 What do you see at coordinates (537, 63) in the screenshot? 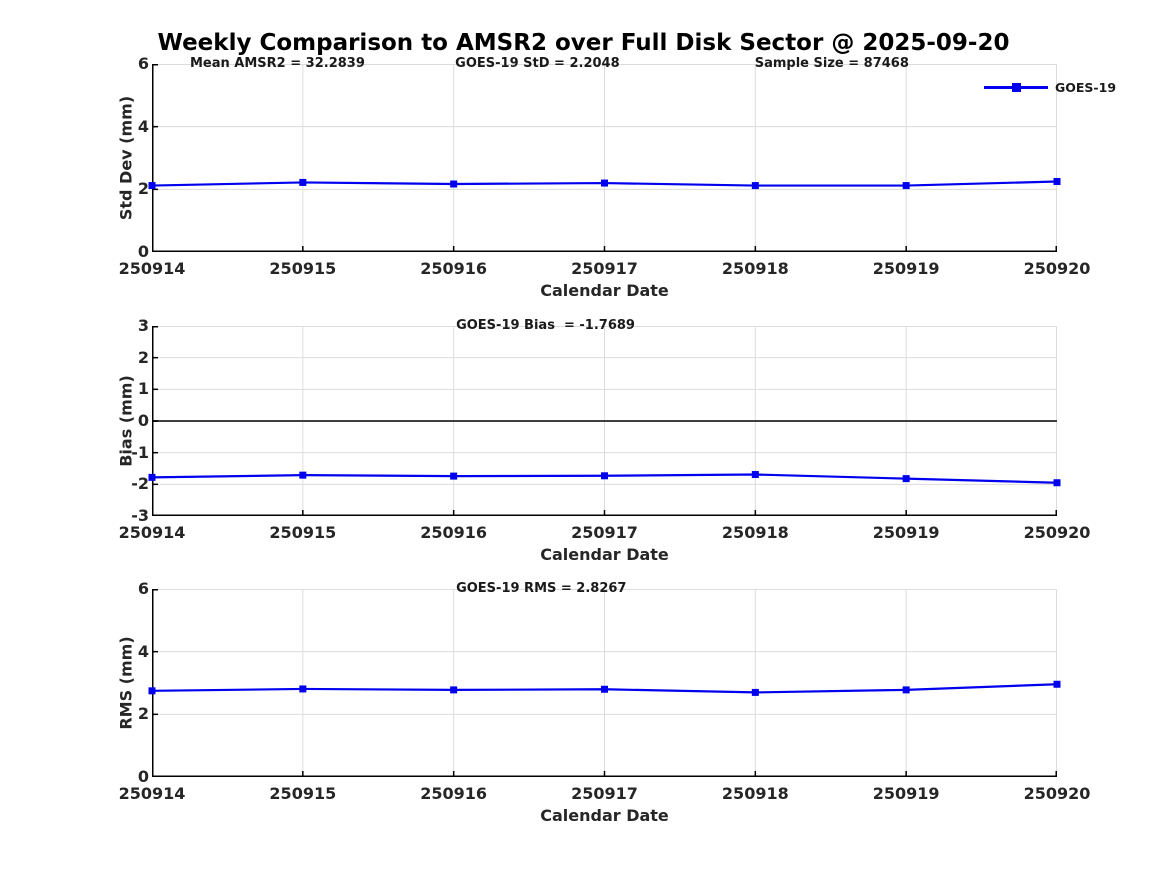
I see `annotation-text: GOES-19 StD = 2.2048` at bounding box center [537, 63].